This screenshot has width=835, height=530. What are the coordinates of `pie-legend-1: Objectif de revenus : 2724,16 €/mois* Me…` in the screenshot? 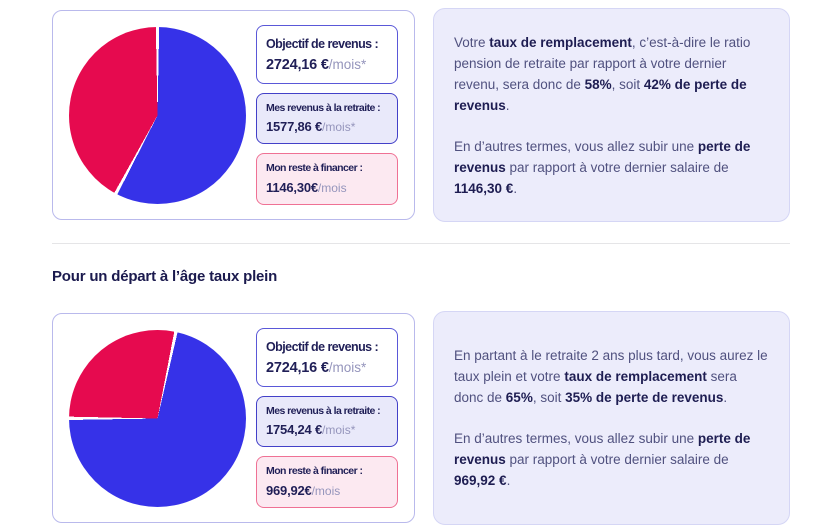 It's located at (327, 115).